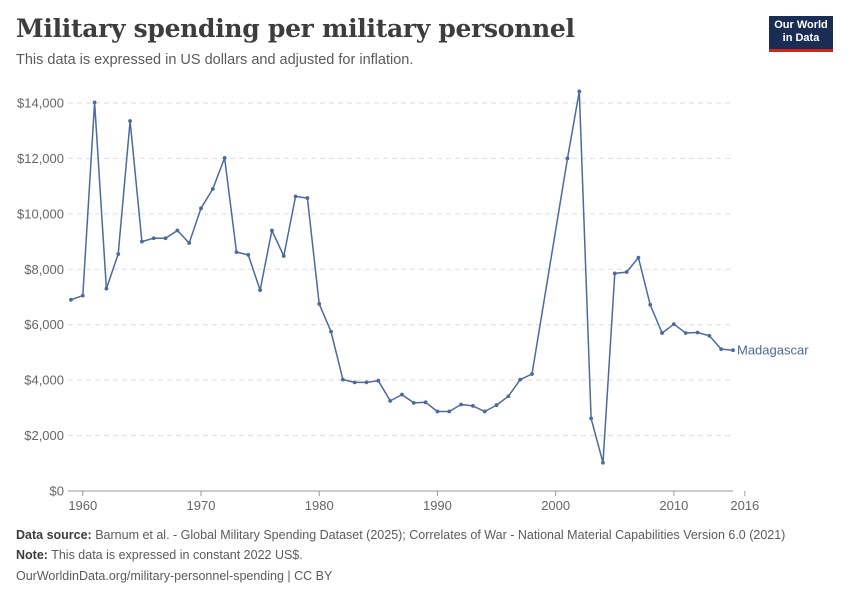  Describe the element at coordinates (319, 505) in the screenshot. I see `x-tick-label: 1980` at that location.